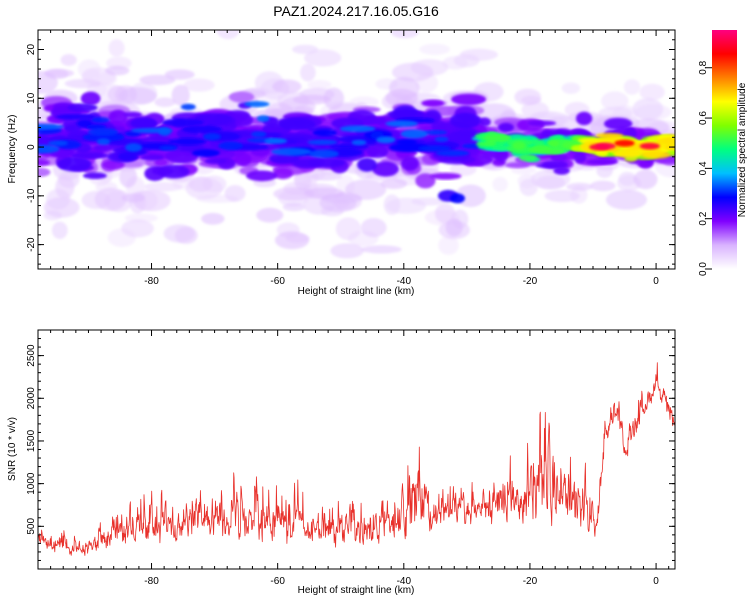 The image size is (750, 600). What do you see at coordinates (31, 244) in the screenshot?
I see `y-tick-label: -20` at bounding box center [31, 244].